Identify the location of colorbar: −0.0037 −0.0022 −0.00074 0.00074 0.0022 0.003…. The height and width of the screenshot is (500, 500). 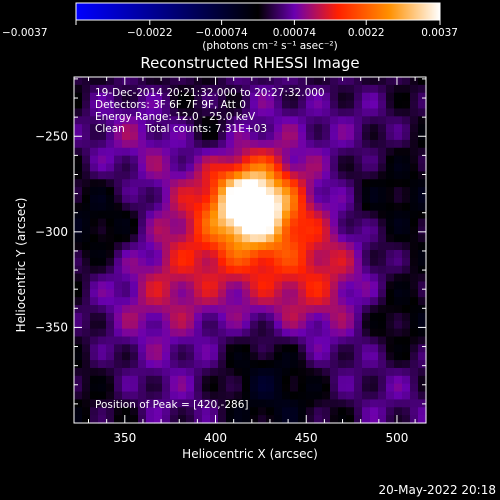
(230, 27).